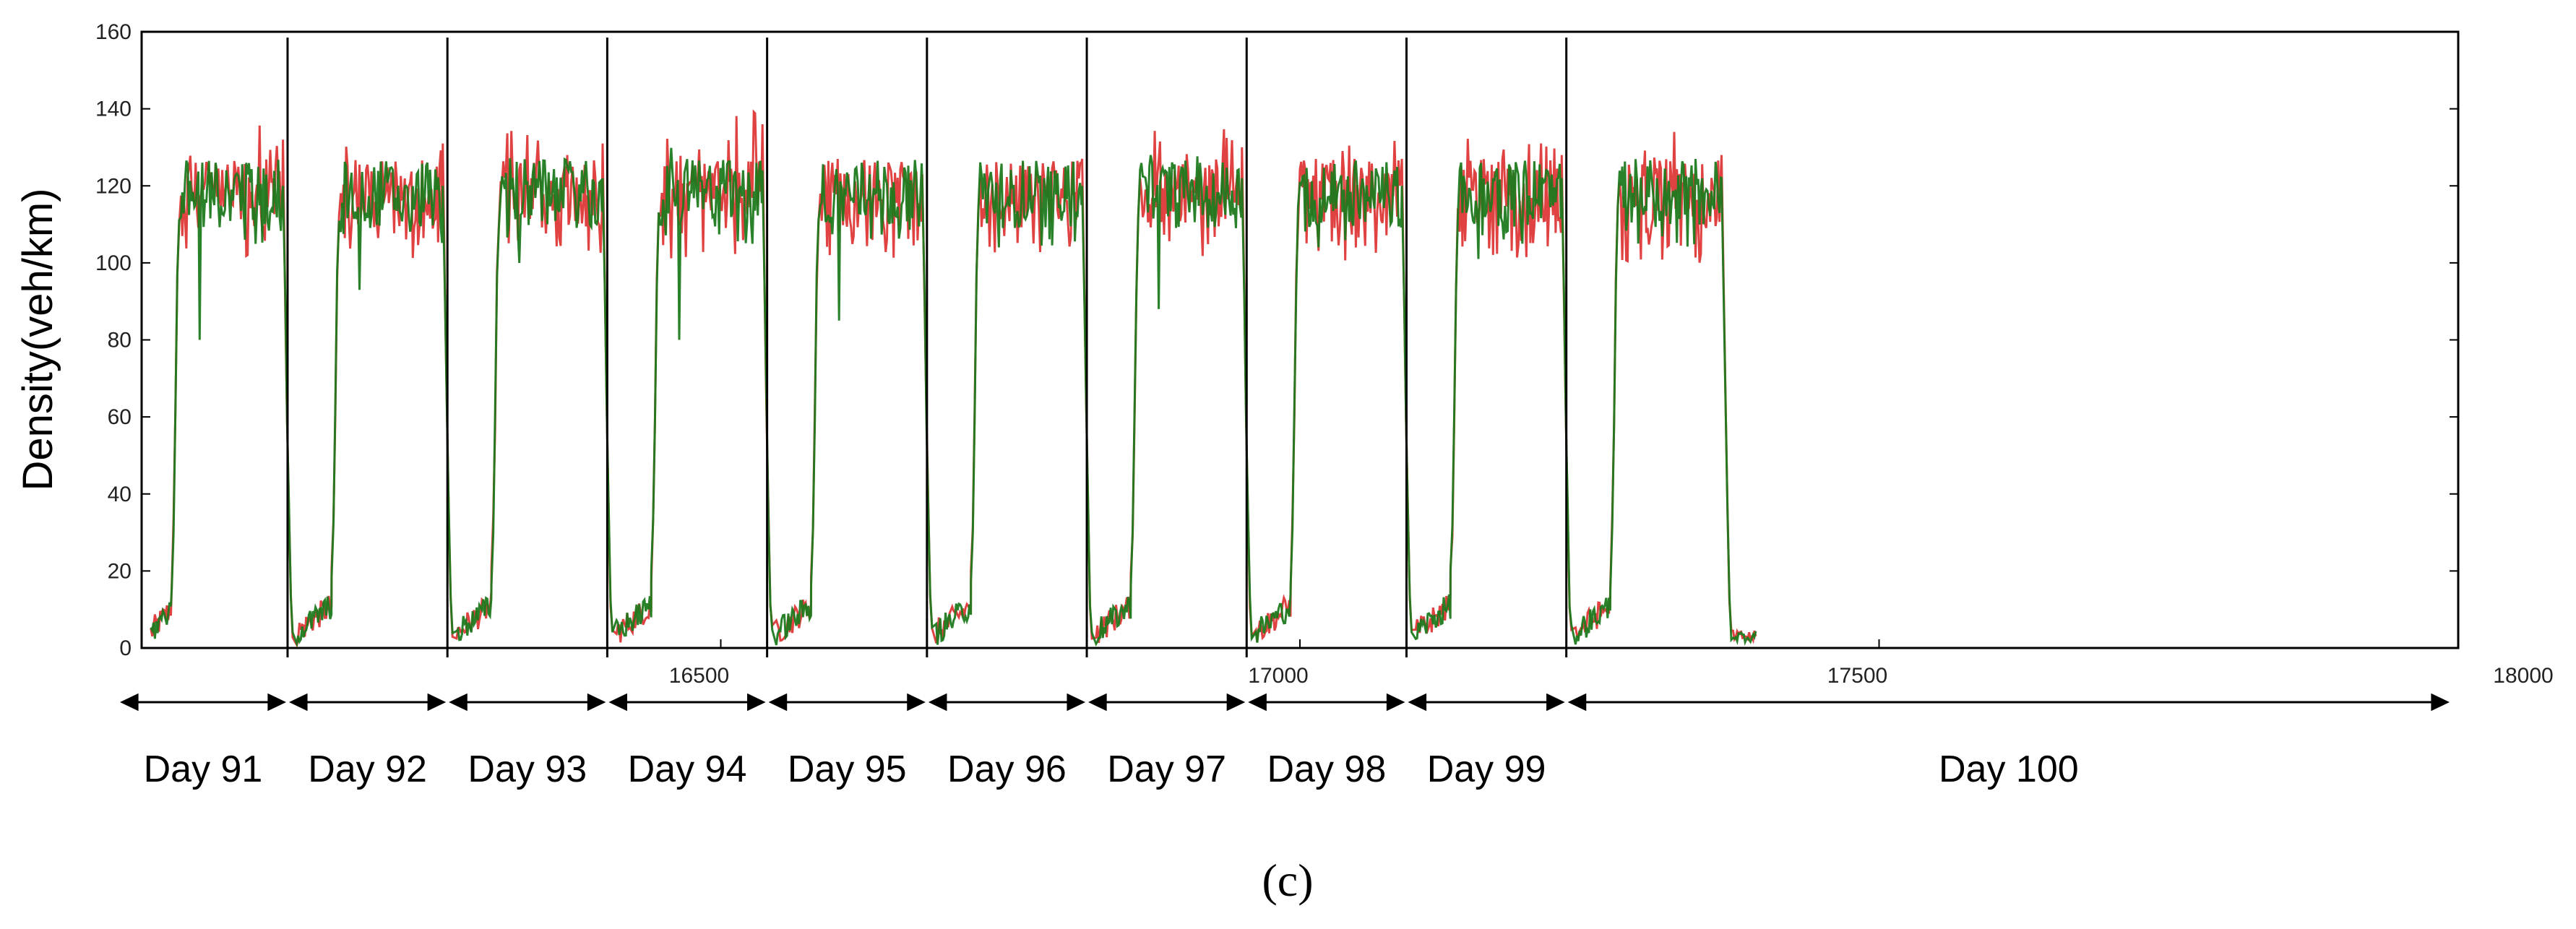 This screenshot has width=2576, height=929. I want to click on y-tick-label: 140, so click(113, 109).